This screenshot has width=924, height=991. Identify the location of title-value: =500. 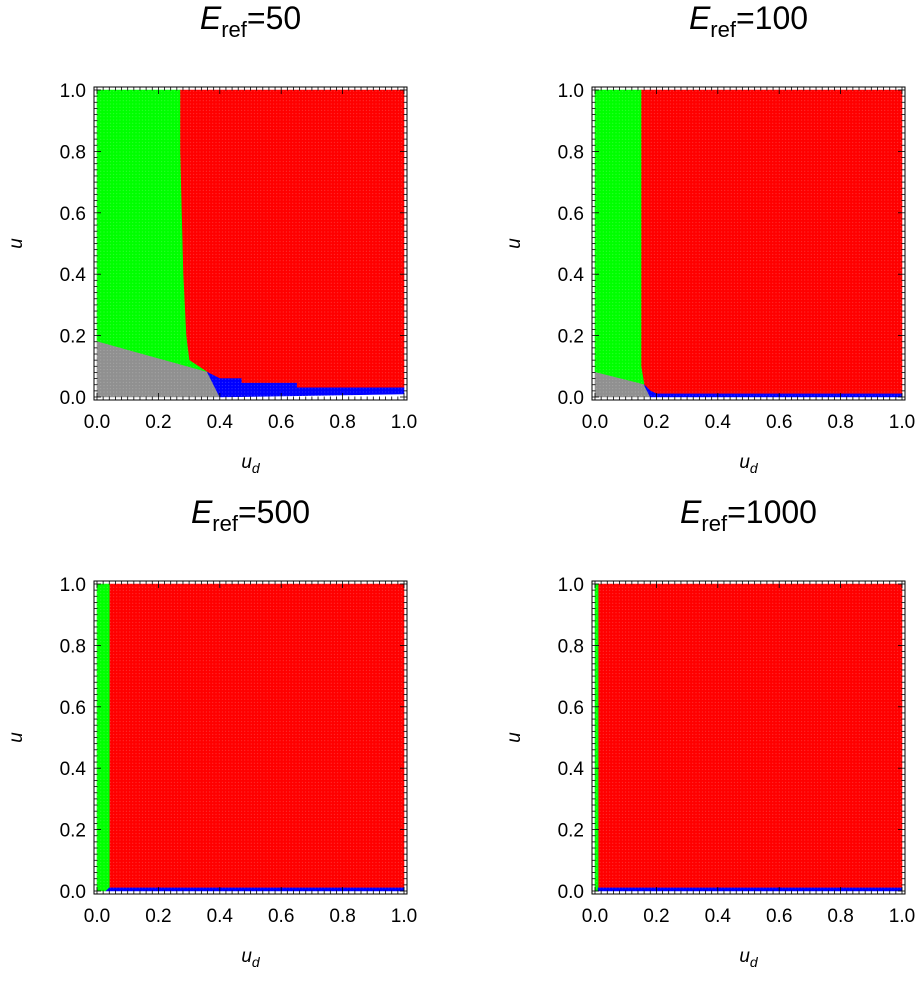
(274, 512).